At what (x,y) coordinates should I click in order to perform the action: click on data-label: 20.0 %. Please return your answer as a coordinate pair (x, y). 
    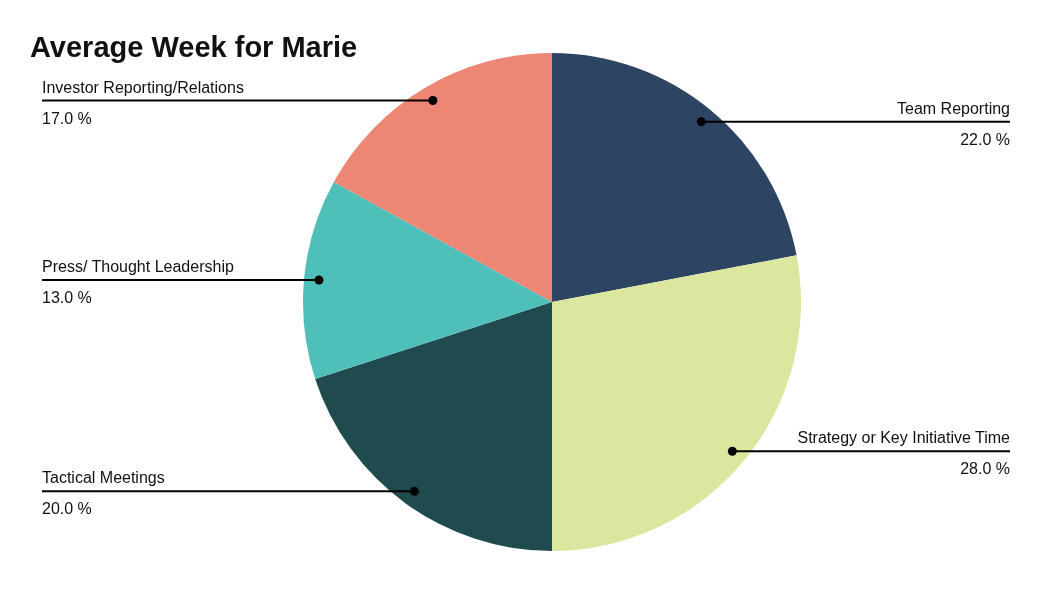
    Looking at the image, I should click on (67, 509).